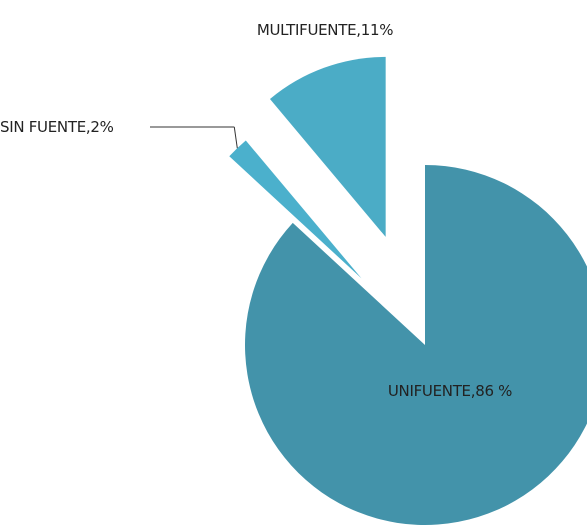 The height and width of the screenshot is (529, 587). I want to click on value-label: 2%, so click(102, 127).